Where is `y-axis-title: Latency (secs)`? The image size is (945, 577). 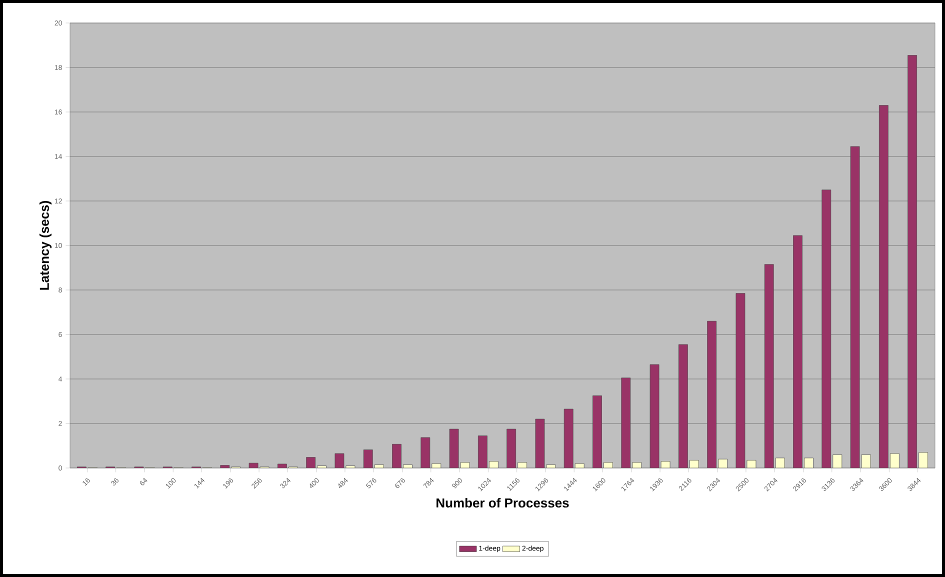
y-axis-title: Latency (secs) is located at coordinates (45, 245).